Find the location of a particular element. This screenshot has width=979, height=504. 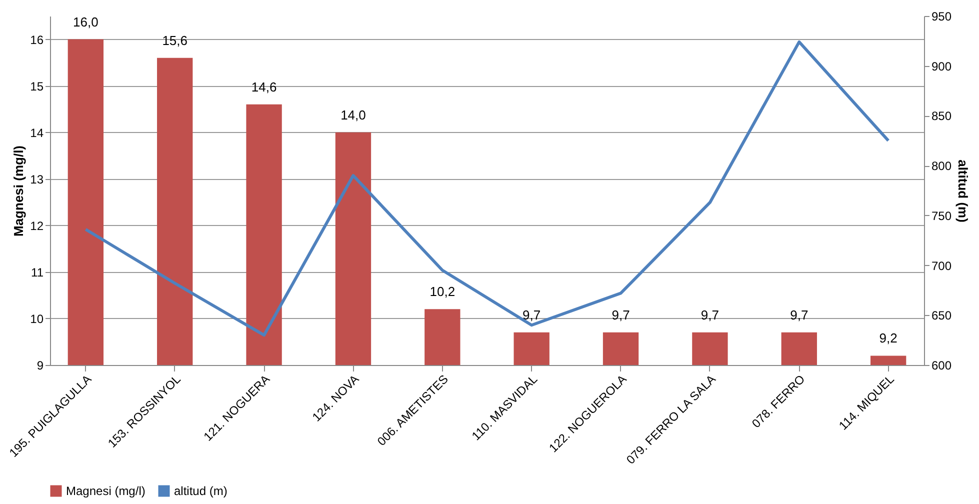

y2-tick-label: 850 is located at coordinates (942, 116).